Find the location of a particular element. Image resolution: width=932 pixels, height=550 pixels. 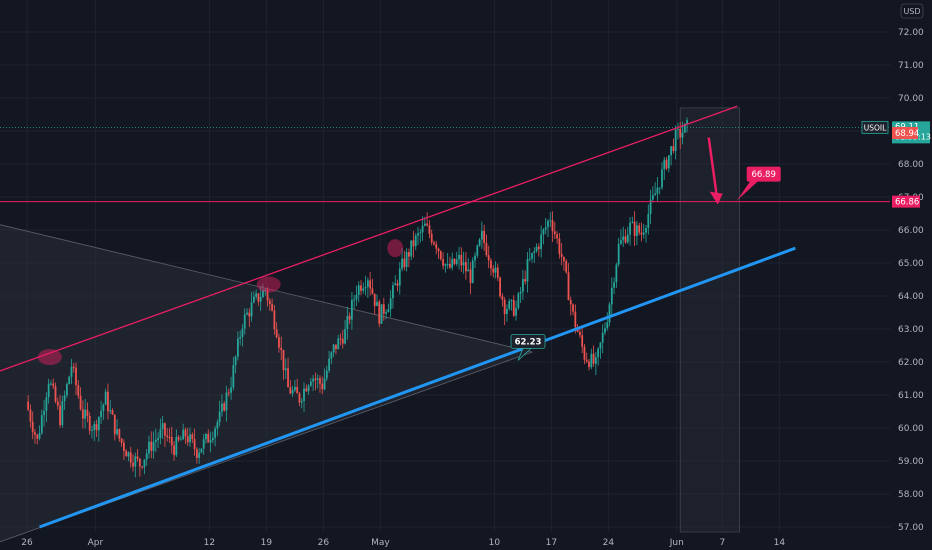

price-axis is located at coordinates (911, 275).